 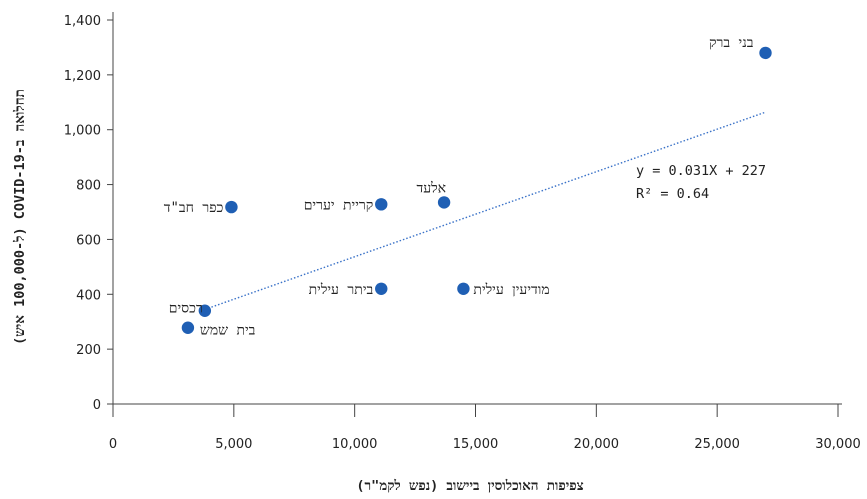 I want to click on trendline-equation: y = 0.031X + 227, so click(x=701, y=171).